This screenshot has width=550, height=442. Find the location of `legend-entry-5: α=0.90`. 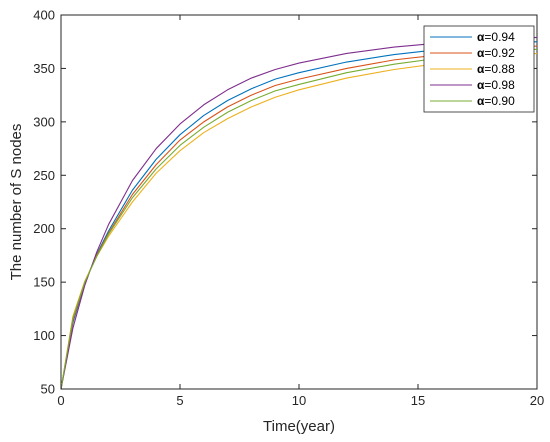

legend-entry-5: α=0.90 is located at coordinates (496, 101).